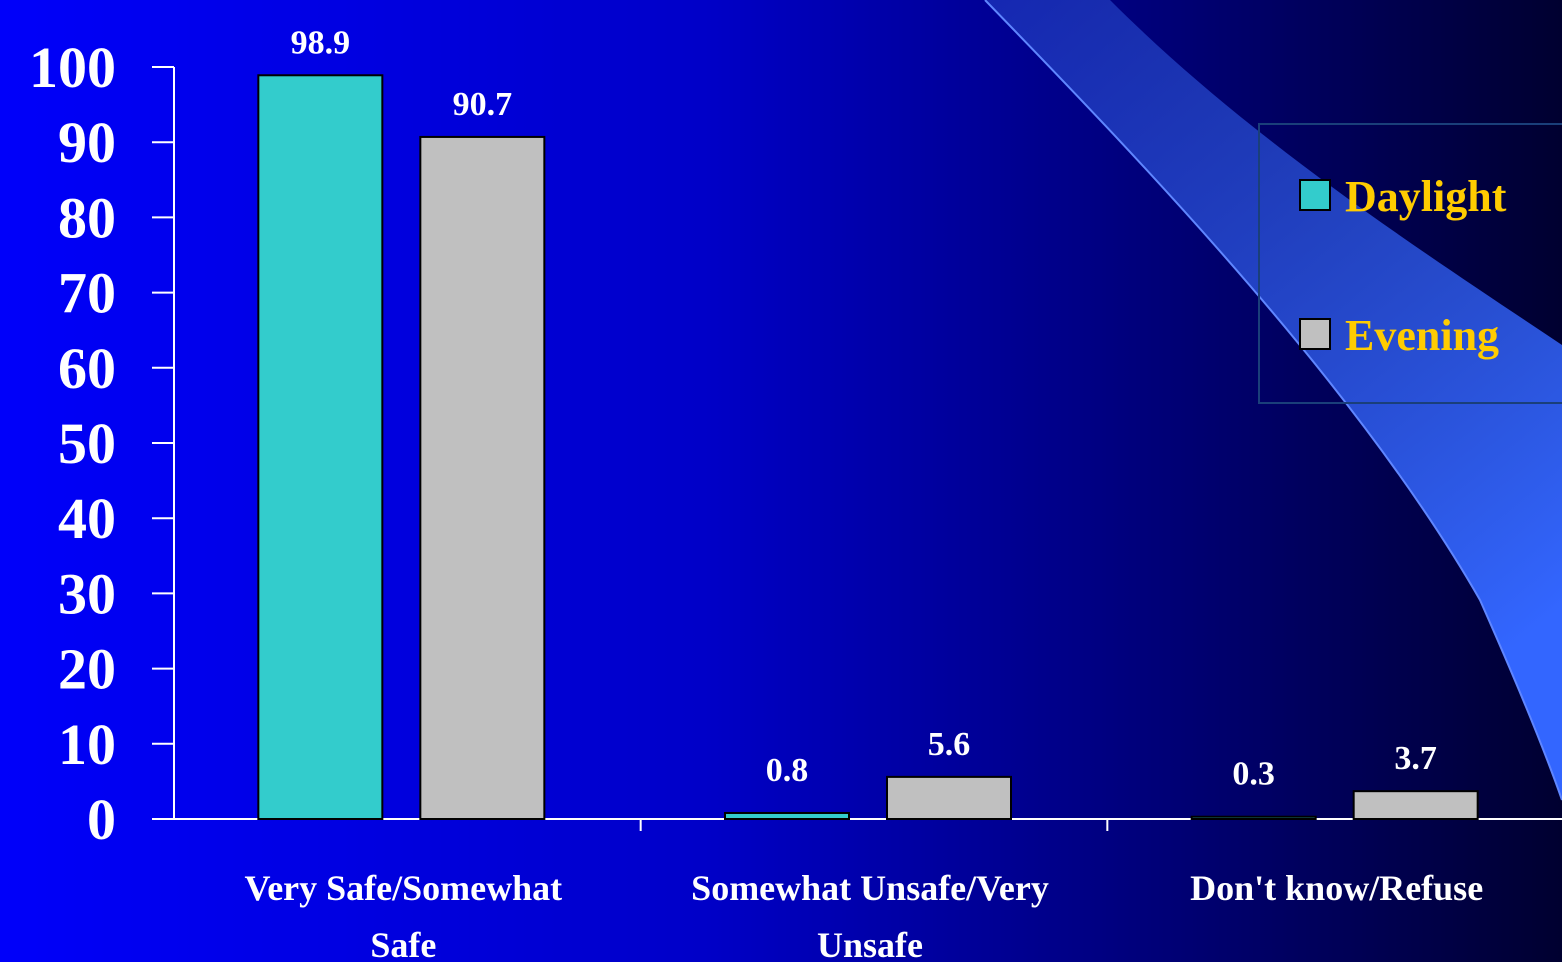  I want to click on y-tick-label: 80, so click(87, 217).